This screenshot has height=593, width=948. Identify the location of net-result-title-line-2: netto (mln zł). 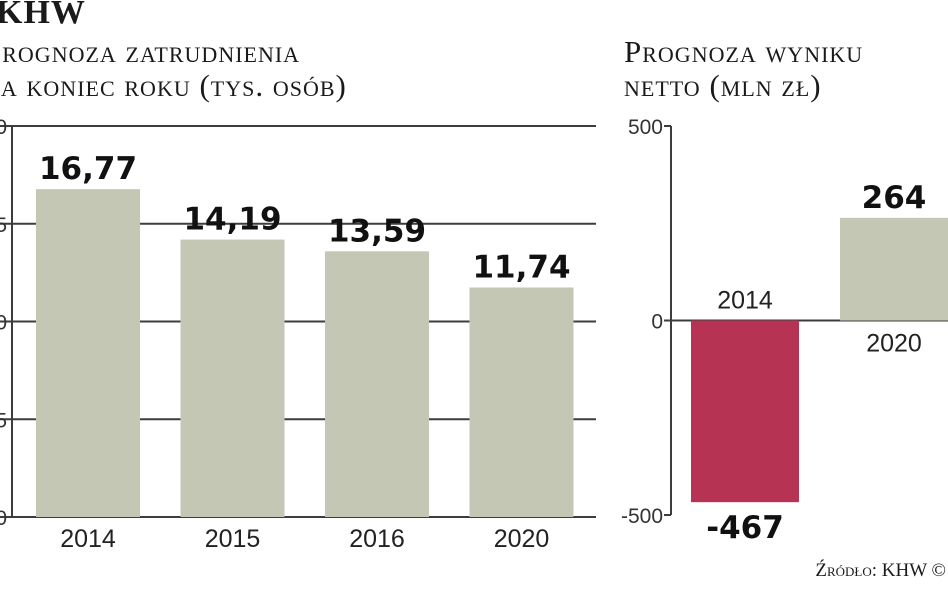
(723, 85).